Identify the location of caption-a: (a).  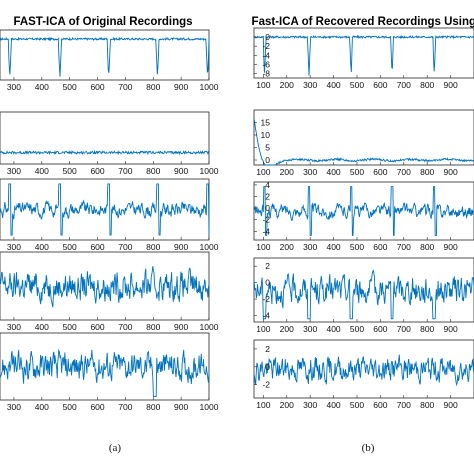
(115, 448).